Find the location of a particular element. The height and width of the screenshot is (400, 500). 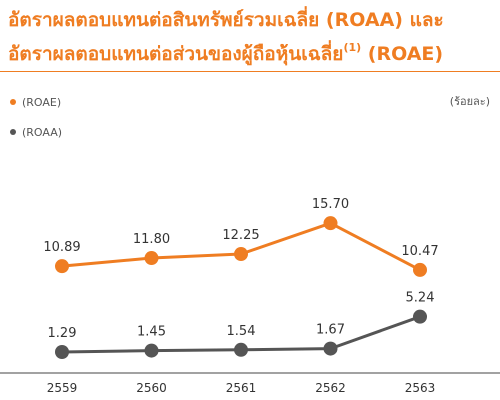

x-tick-label: 2563 is located at coordinates (420, 388).